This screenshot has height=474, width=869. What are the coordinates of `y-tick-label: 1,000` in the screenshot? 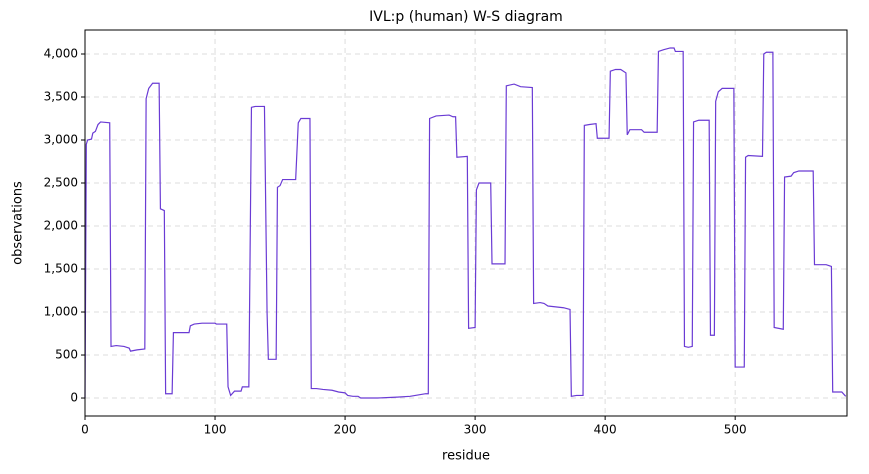 It's located at (61, 312).